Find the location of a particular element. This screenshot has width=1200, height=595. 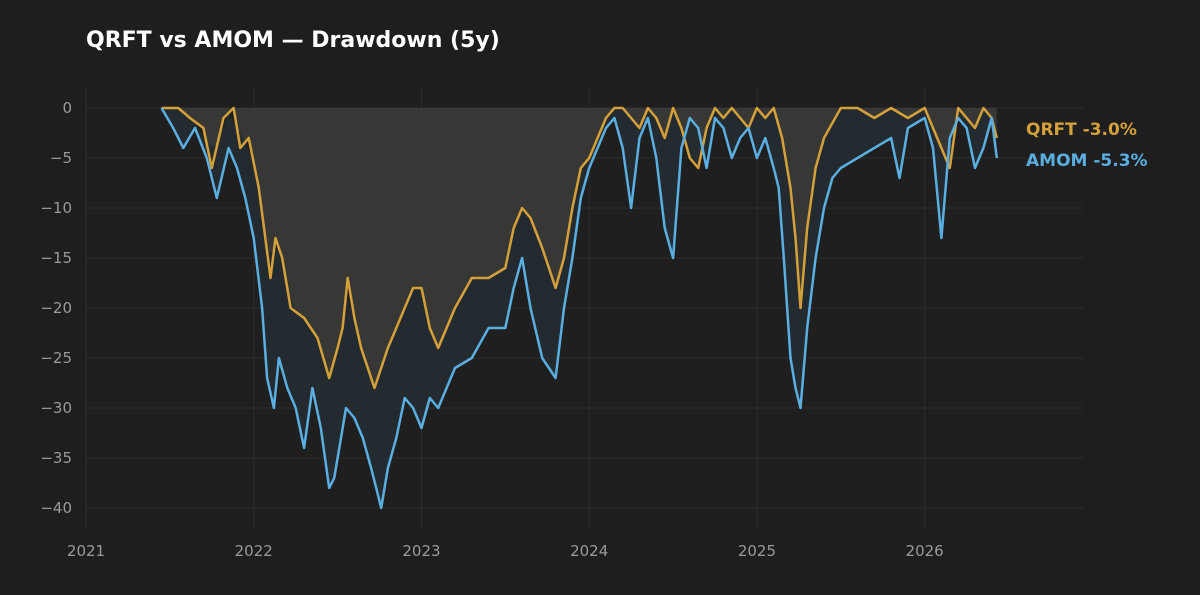

x-tick-label: 2024 is located at coordinates (589, 551).